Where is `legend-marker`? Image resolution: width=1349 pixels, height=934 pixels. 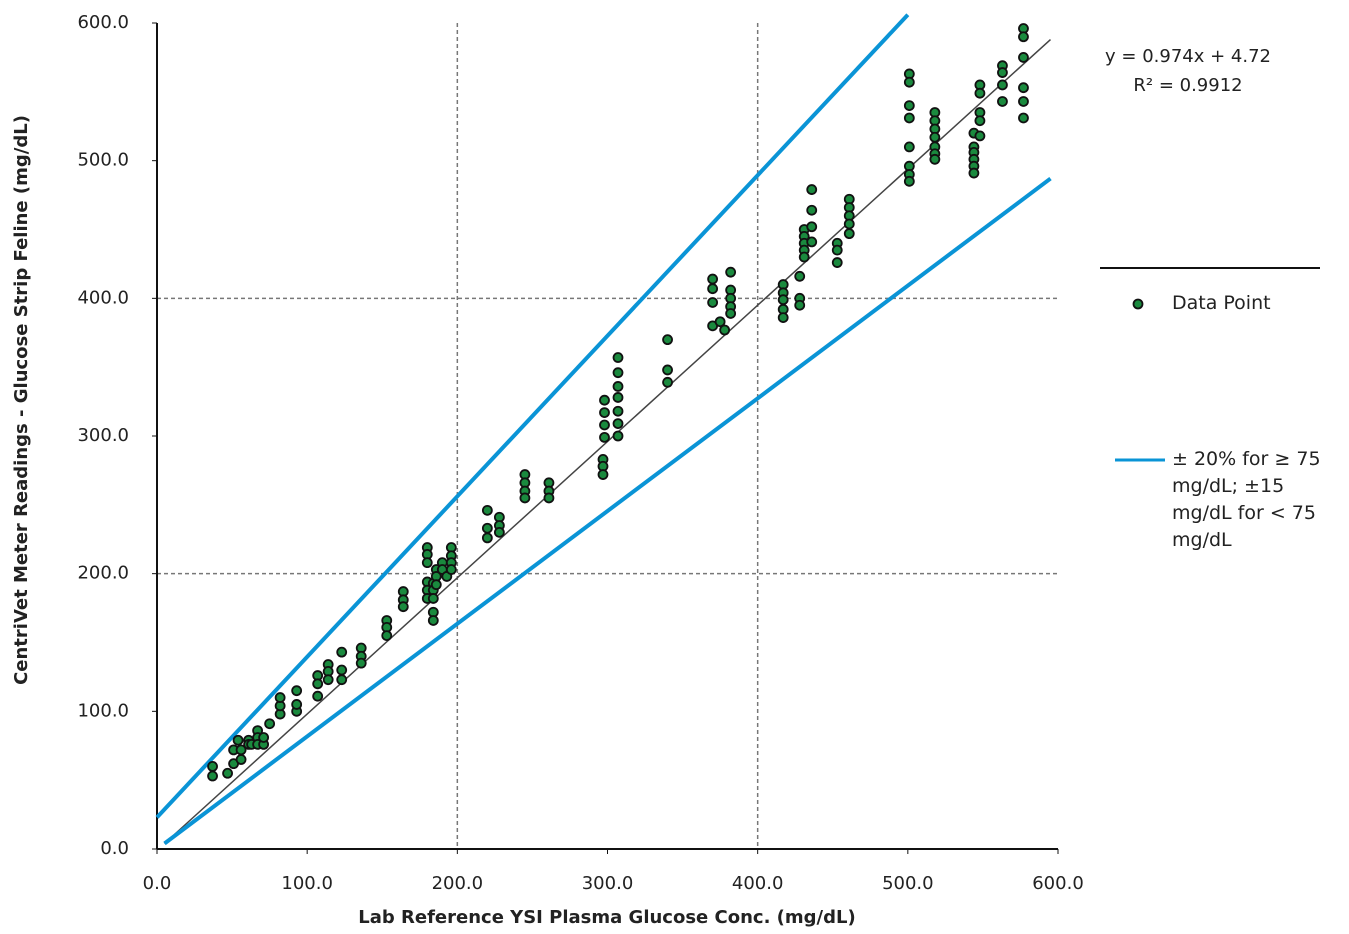 legend-marker is located at coordinates (1138, 304).